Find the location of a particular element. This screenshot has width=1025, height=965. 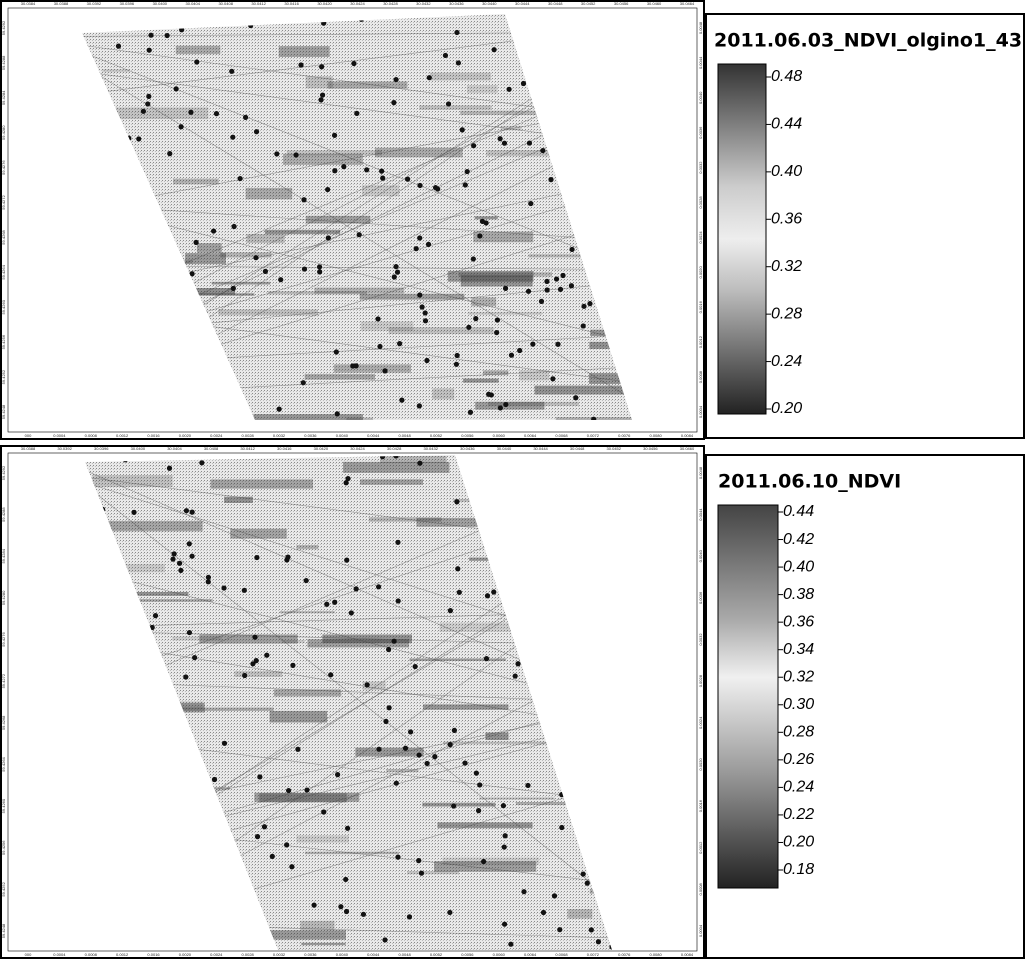

axis-tick-label: 30.0448 is located at coordinates (577, 448).